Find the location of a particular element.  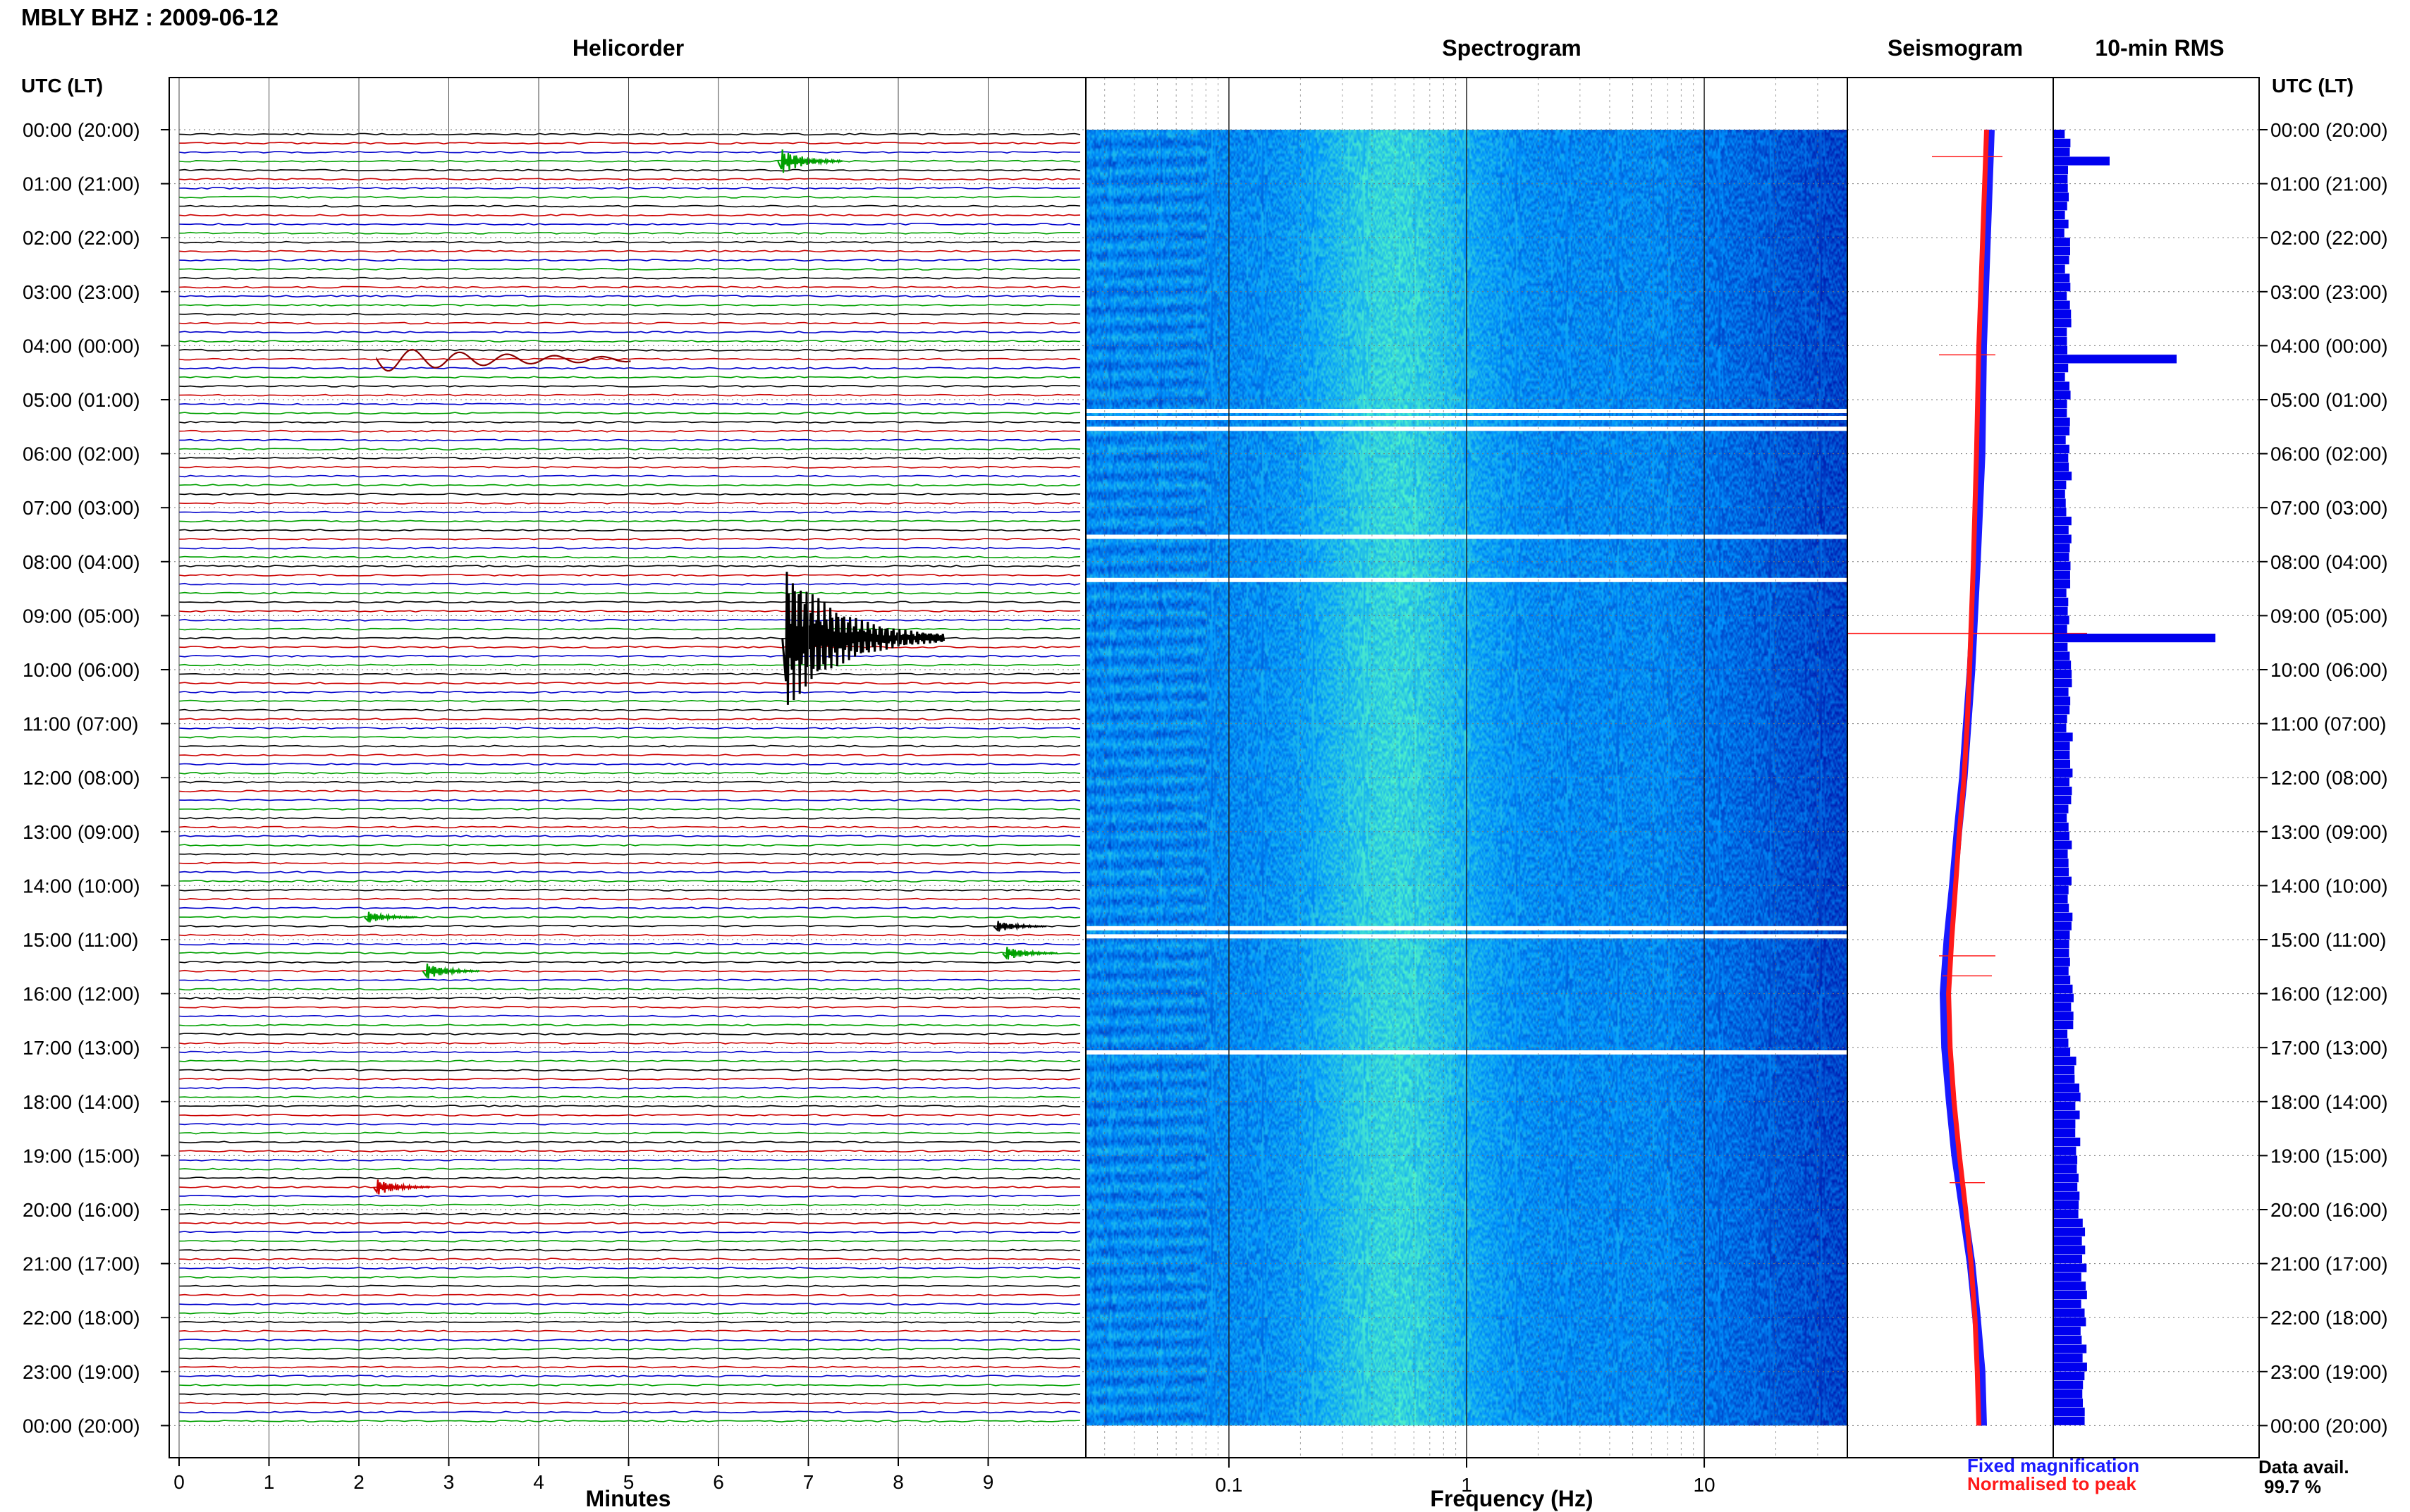

hour-tick-label-left-5: 05:00 (01:00) is located at coordinates (82, 400).